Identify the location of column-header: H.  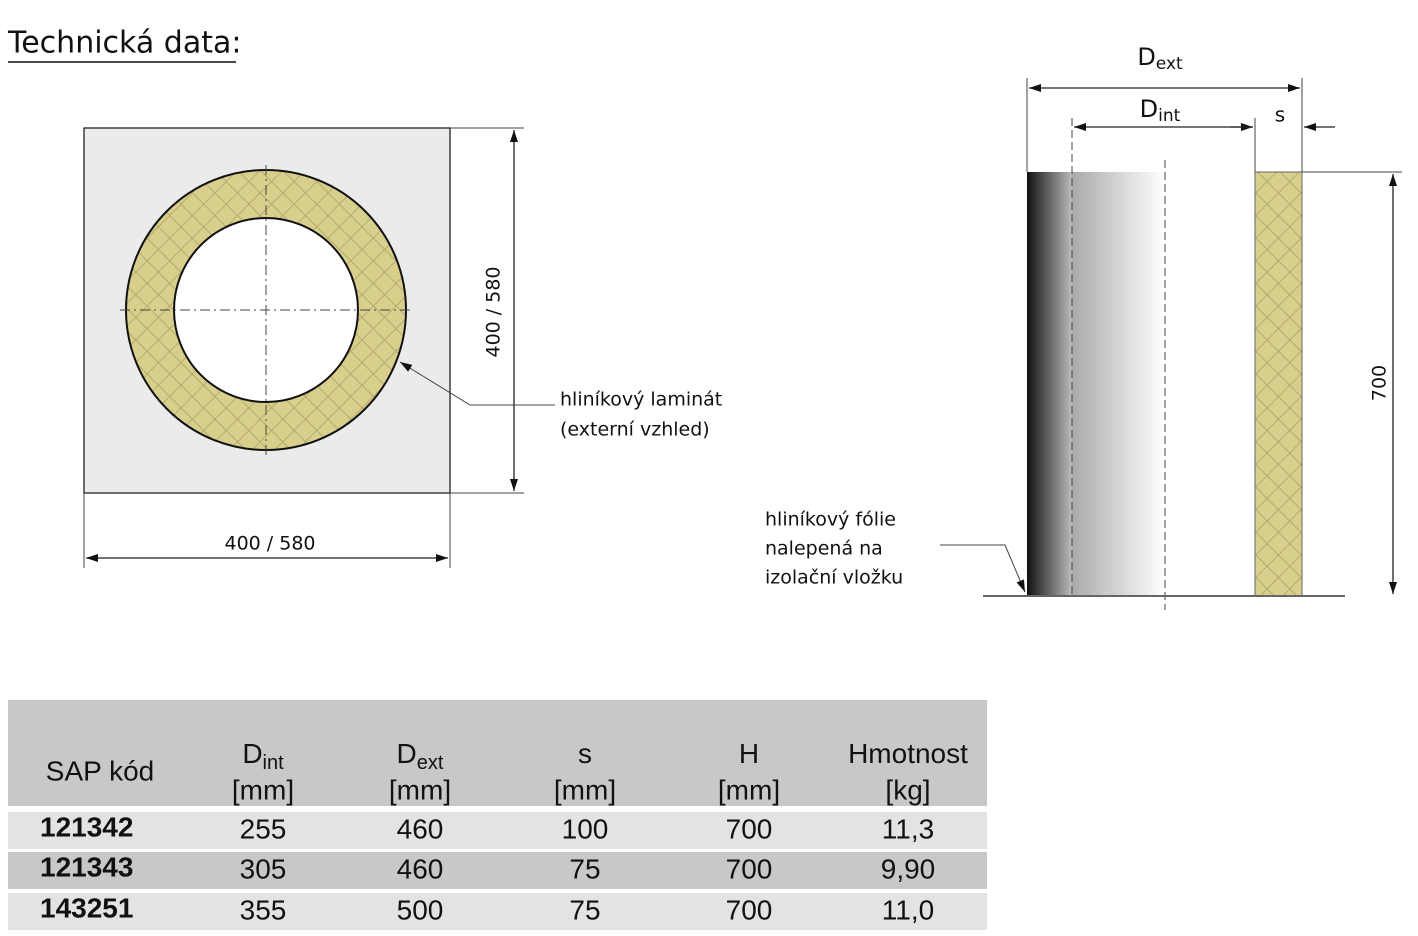
(749, 753).